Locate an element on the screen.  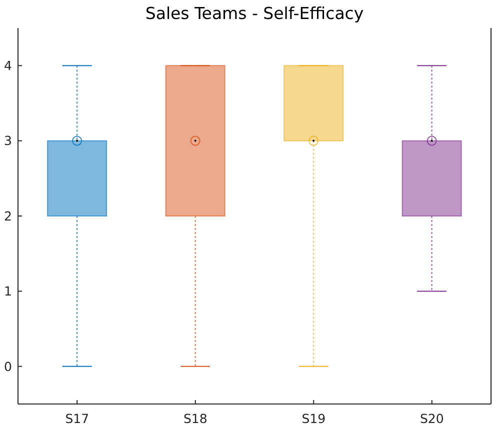
y-tick-label: 4 is located at coordinates (8, 66).